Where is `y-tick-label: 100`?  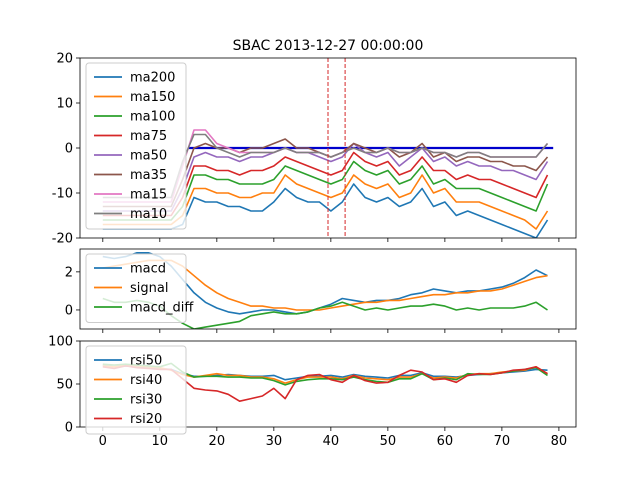
y-tick-label: 100 is located at coordinates (60, 342).